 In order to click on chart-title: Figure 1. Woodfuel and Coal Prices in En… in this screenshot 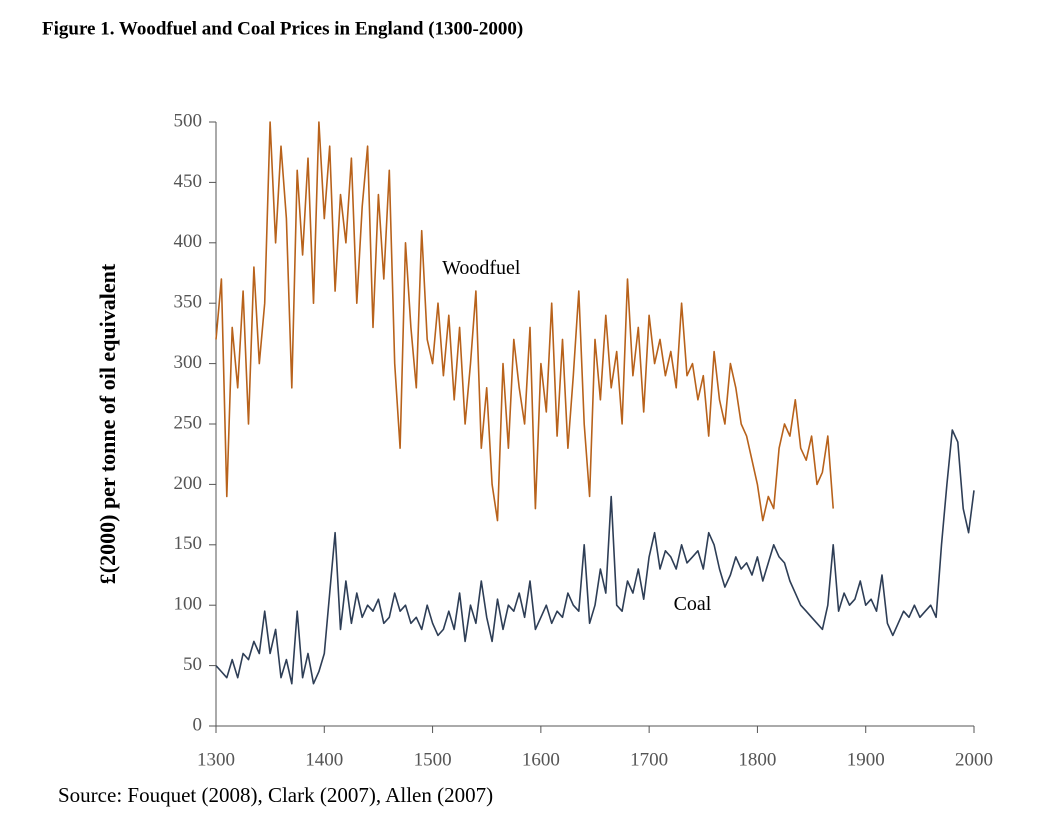, I will do `click(282, 28)`.